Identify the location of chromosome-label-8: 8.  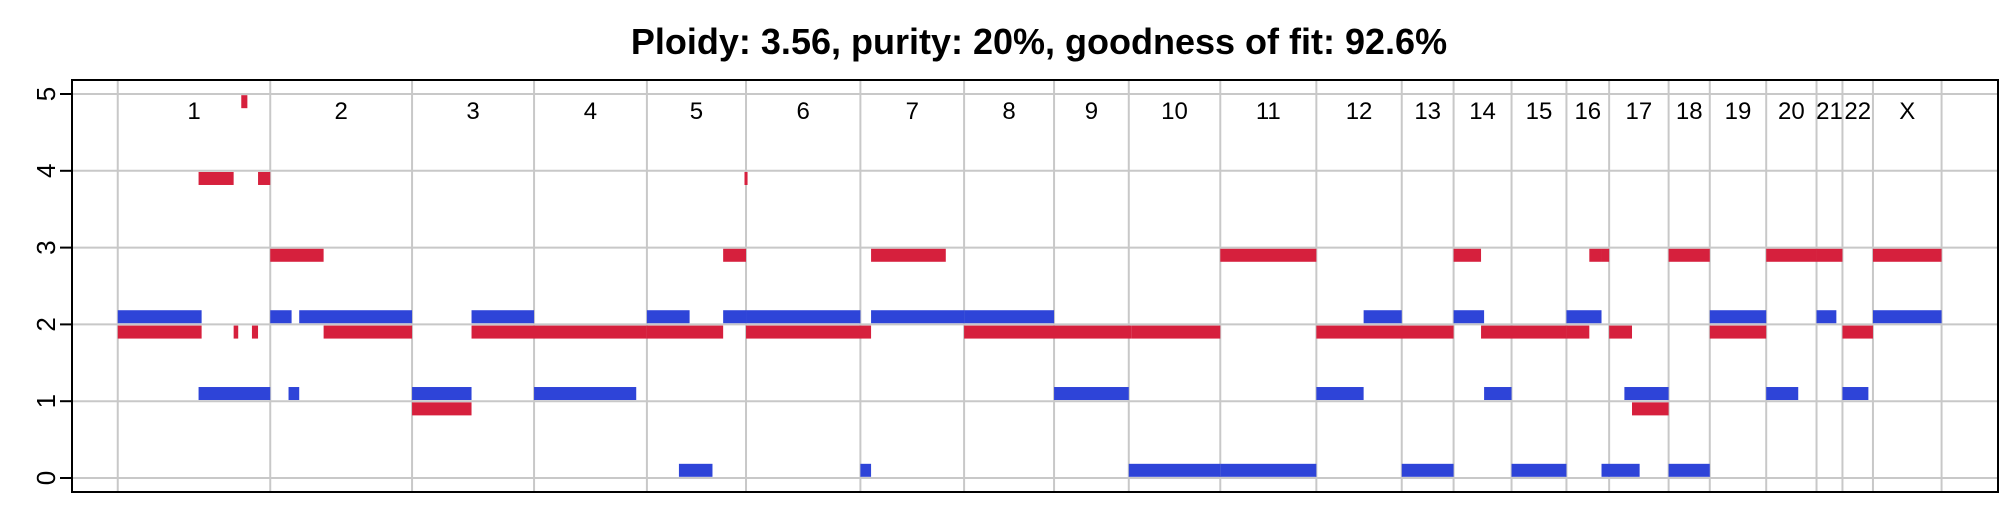
(1008, 111).